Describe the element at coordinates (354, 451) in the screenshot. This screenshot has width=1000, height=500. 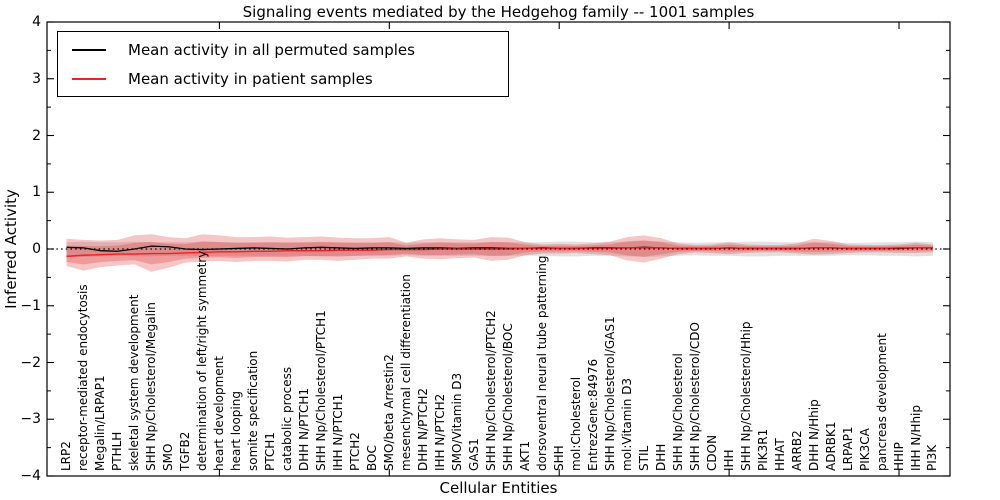
I see `x-category-label: PTCH2` at that location.